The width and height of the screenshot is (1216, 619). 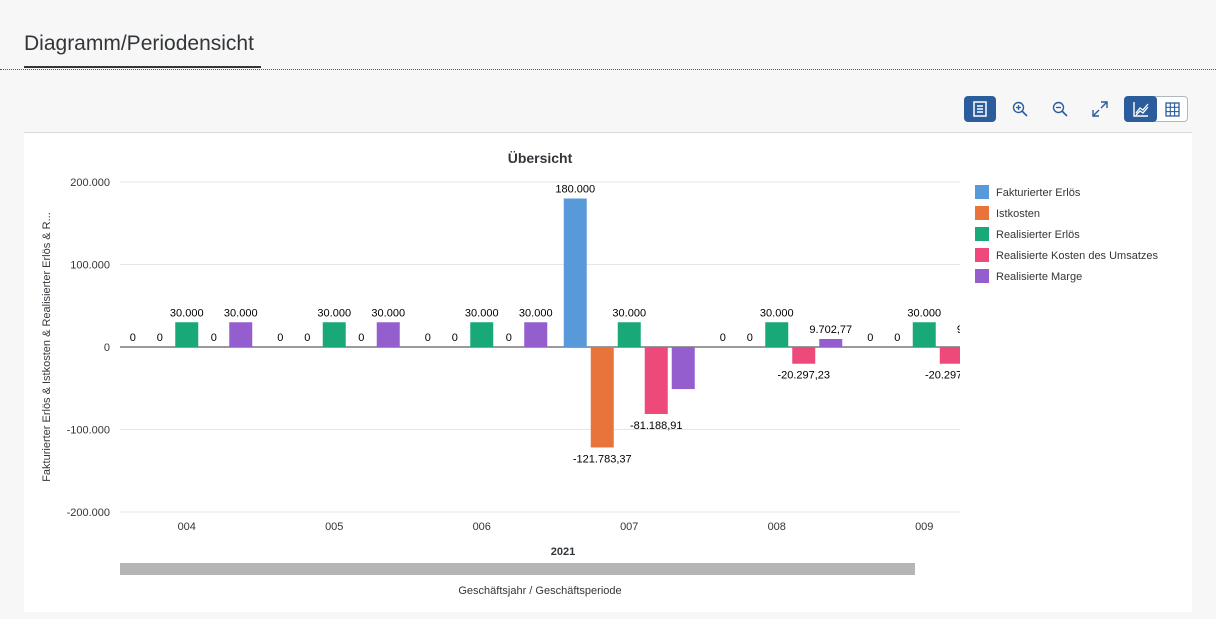 I want to click on header-divider, so click(x=608, y=69).